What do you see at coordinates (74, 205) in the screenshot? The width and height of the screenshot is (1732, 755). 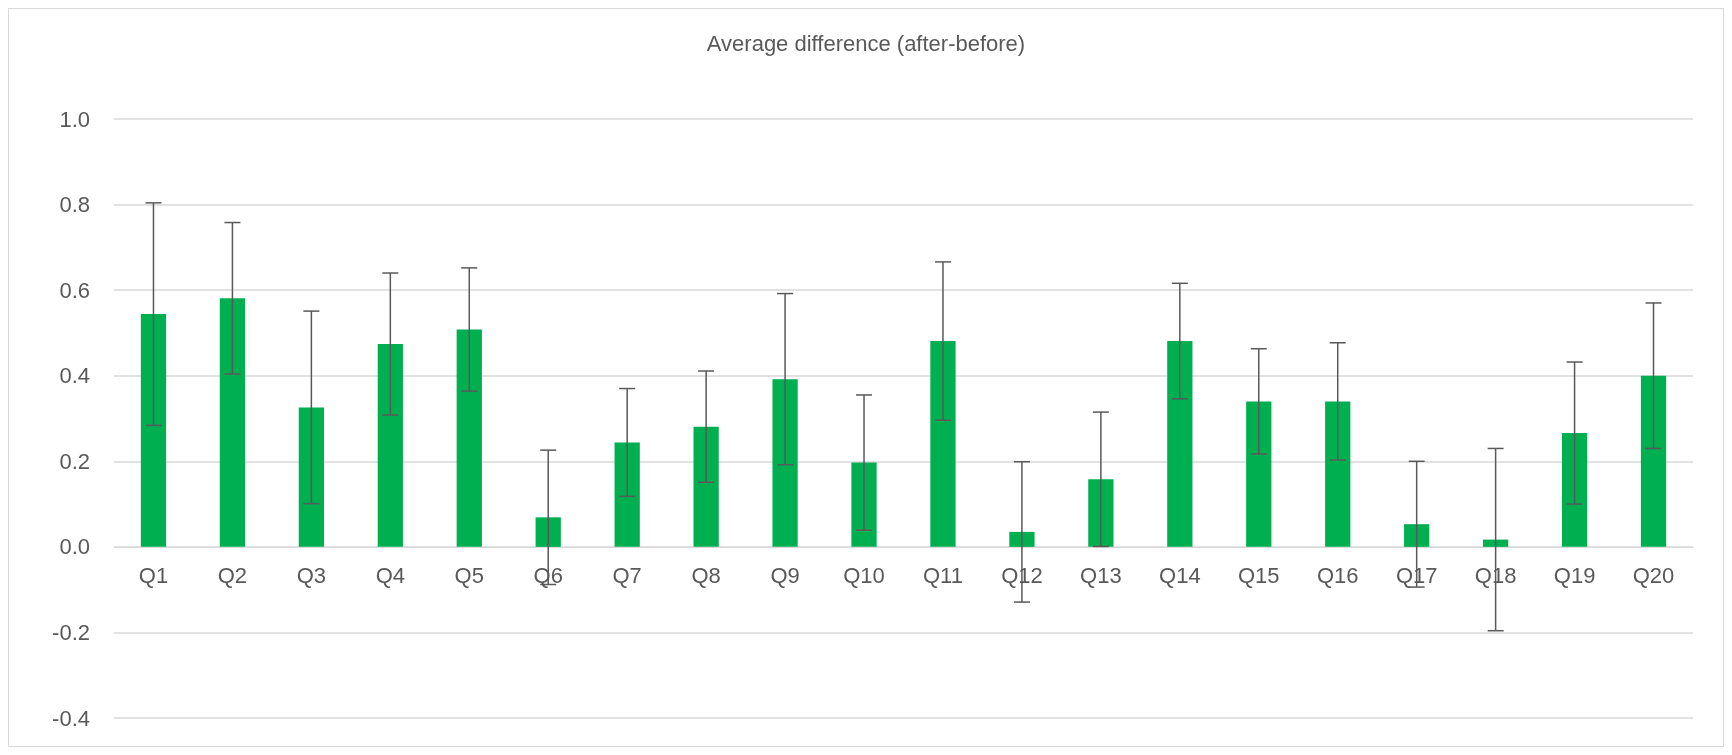 I see `y-tick-label: 0.8` at bounding box center [74, 205].